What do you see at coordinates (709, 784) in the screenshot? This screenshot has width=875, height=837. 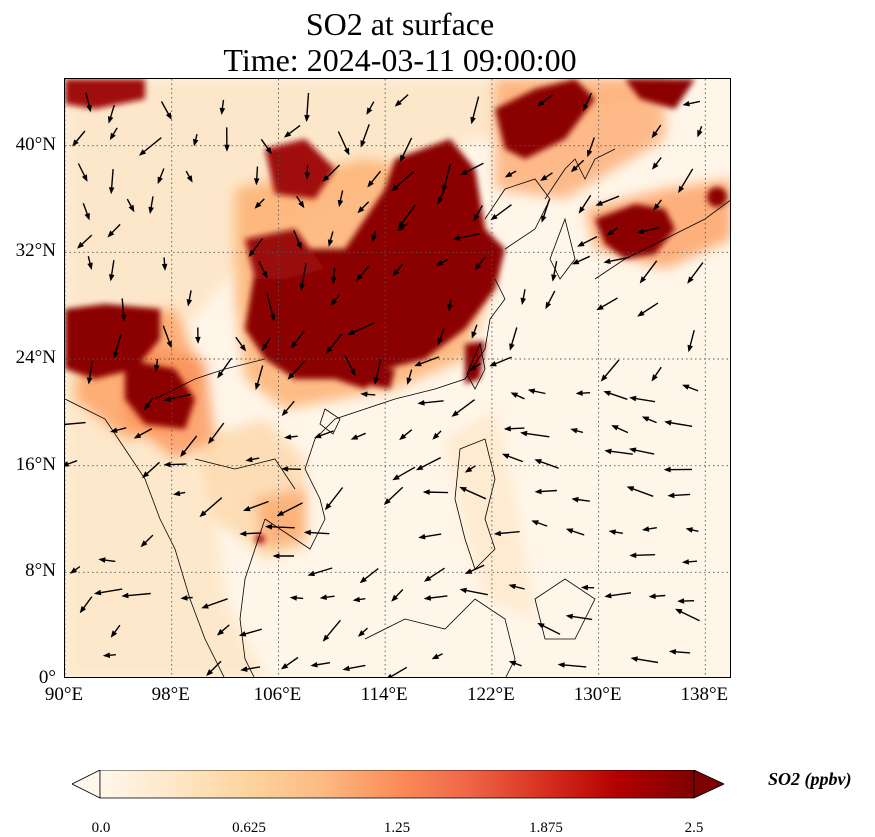 I see `colorbar-max-extend` at bounding box center [709, 784].